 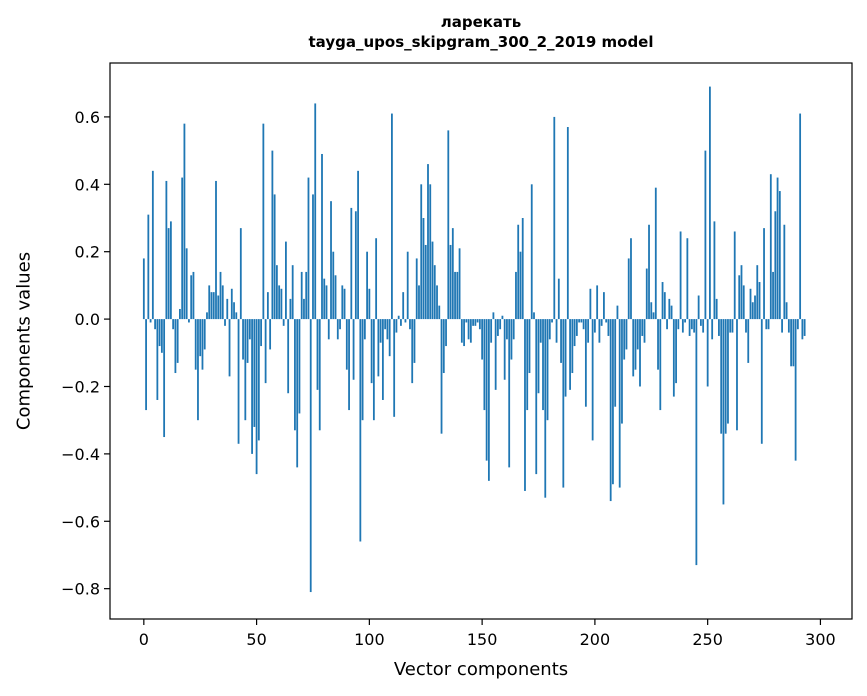 What do you see at coordinates (24, 341) in the screenshot?
I see `y-axis-label: Components values` at bounding box center [24, 341].